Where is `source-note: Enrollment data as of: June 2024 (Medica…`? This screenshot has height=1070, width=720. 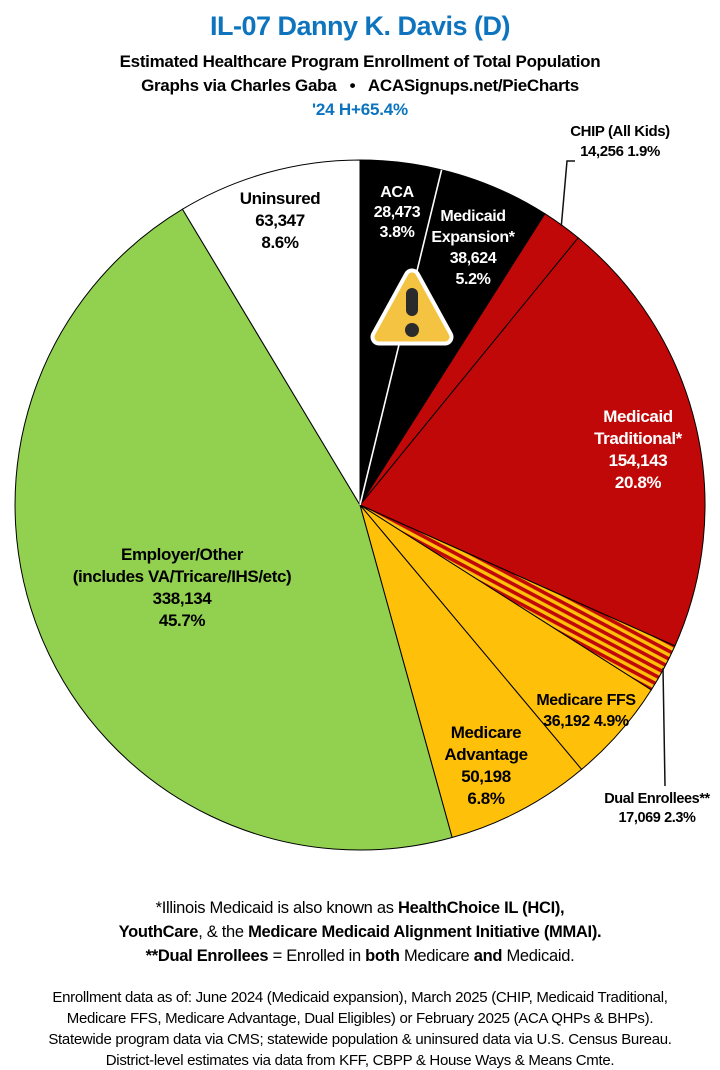 source-note: Enrollment data as of: June 2024 (Medica… is located at coordinates (360, 1028).